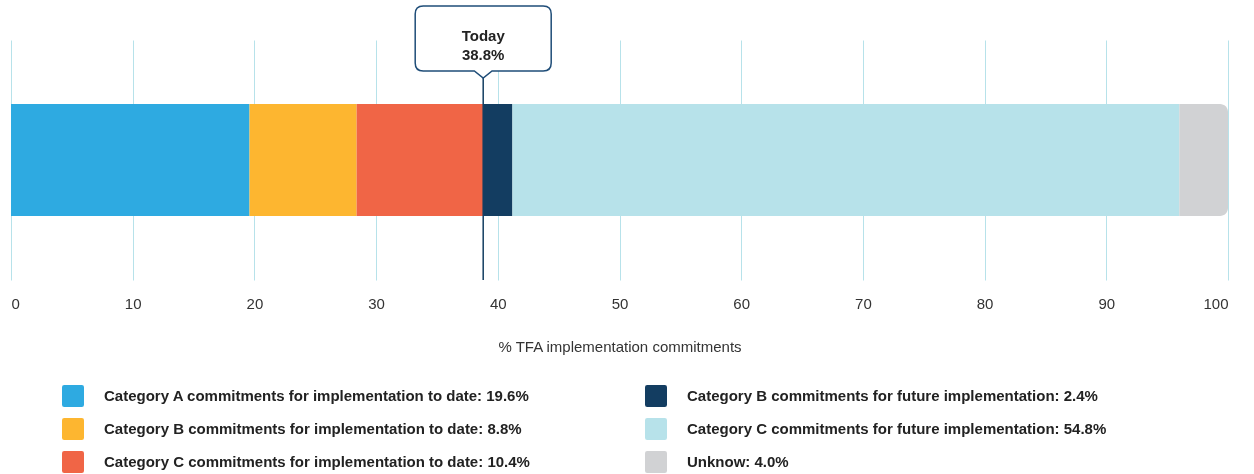  Describe the element at coordinates (317, 461) in the screenshot. I see `legend-label: Category C commitments for implementation to date: 10.4%` at that location.